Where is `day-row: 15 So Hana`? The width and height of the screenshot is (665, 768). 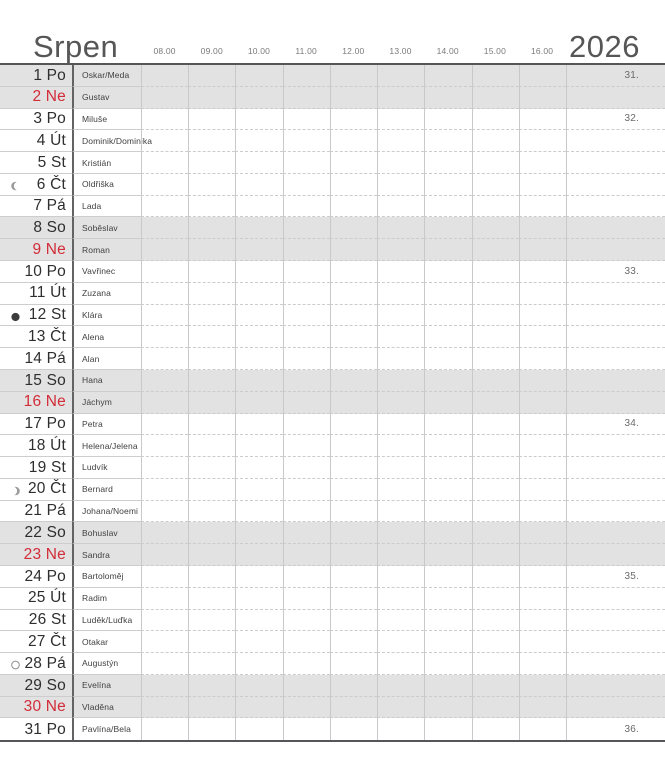 day-row: 15 So Hana is located at coordinates (332, 380).